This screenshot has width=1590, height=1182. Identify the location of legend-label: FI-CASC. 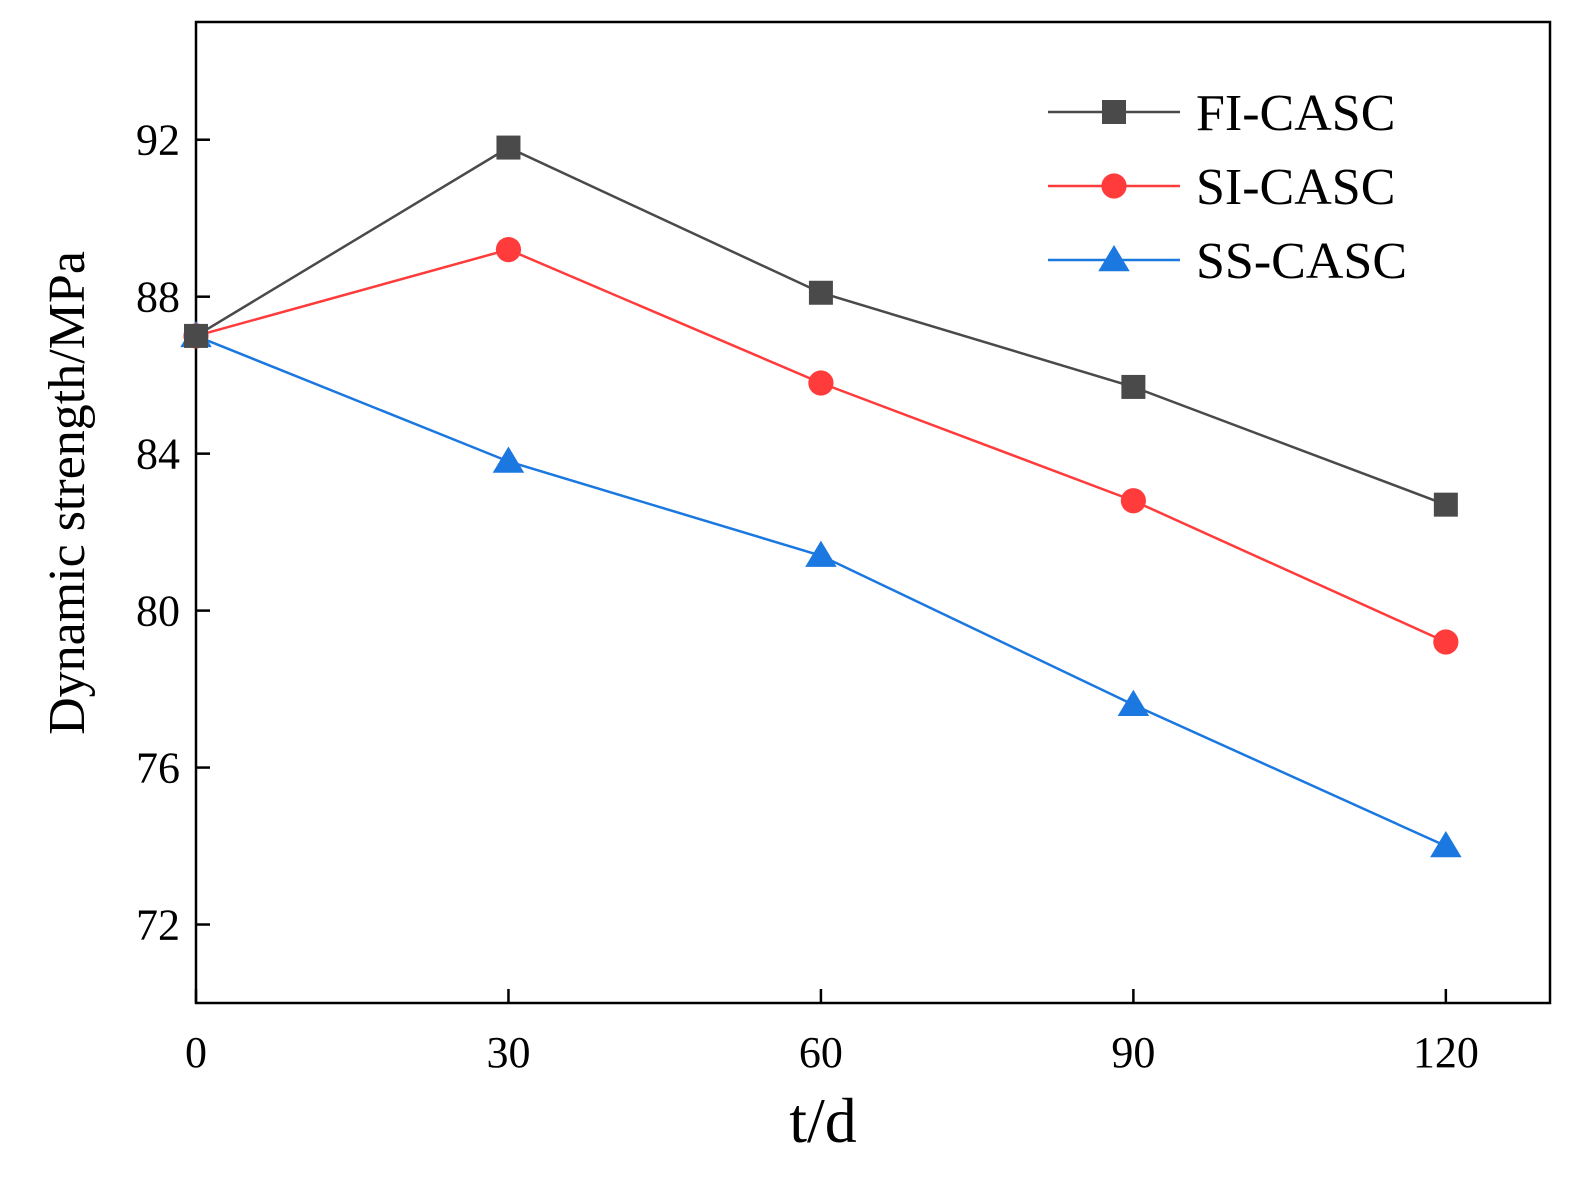
(1295, 113).